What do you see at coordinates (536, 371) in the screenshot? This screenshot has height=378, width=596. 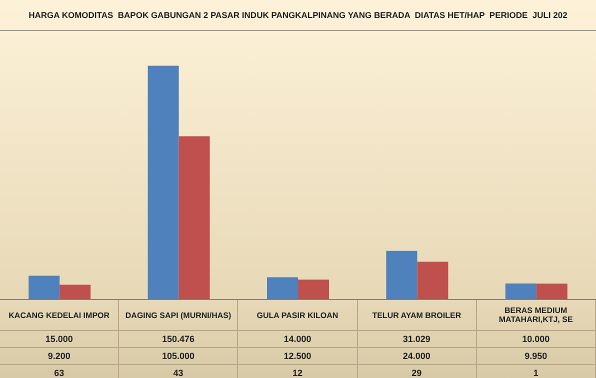 I see `text: 1` at bounding box center [536, 371].